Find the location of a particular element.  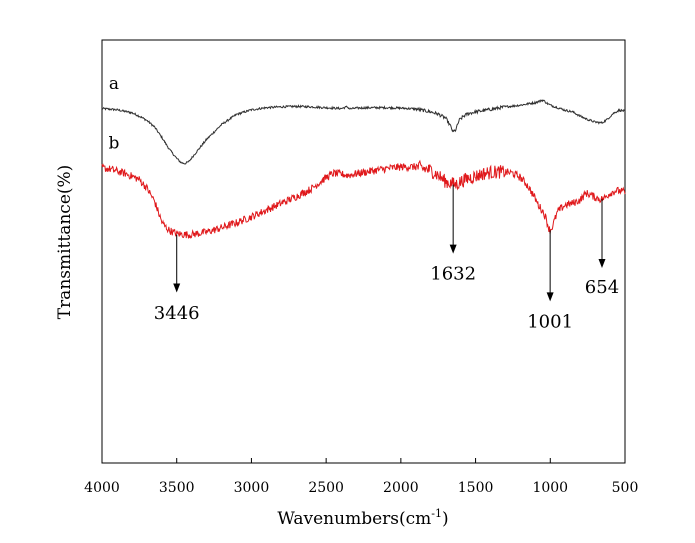

peak-label-654: 654 is located at coordinates (602, 287).